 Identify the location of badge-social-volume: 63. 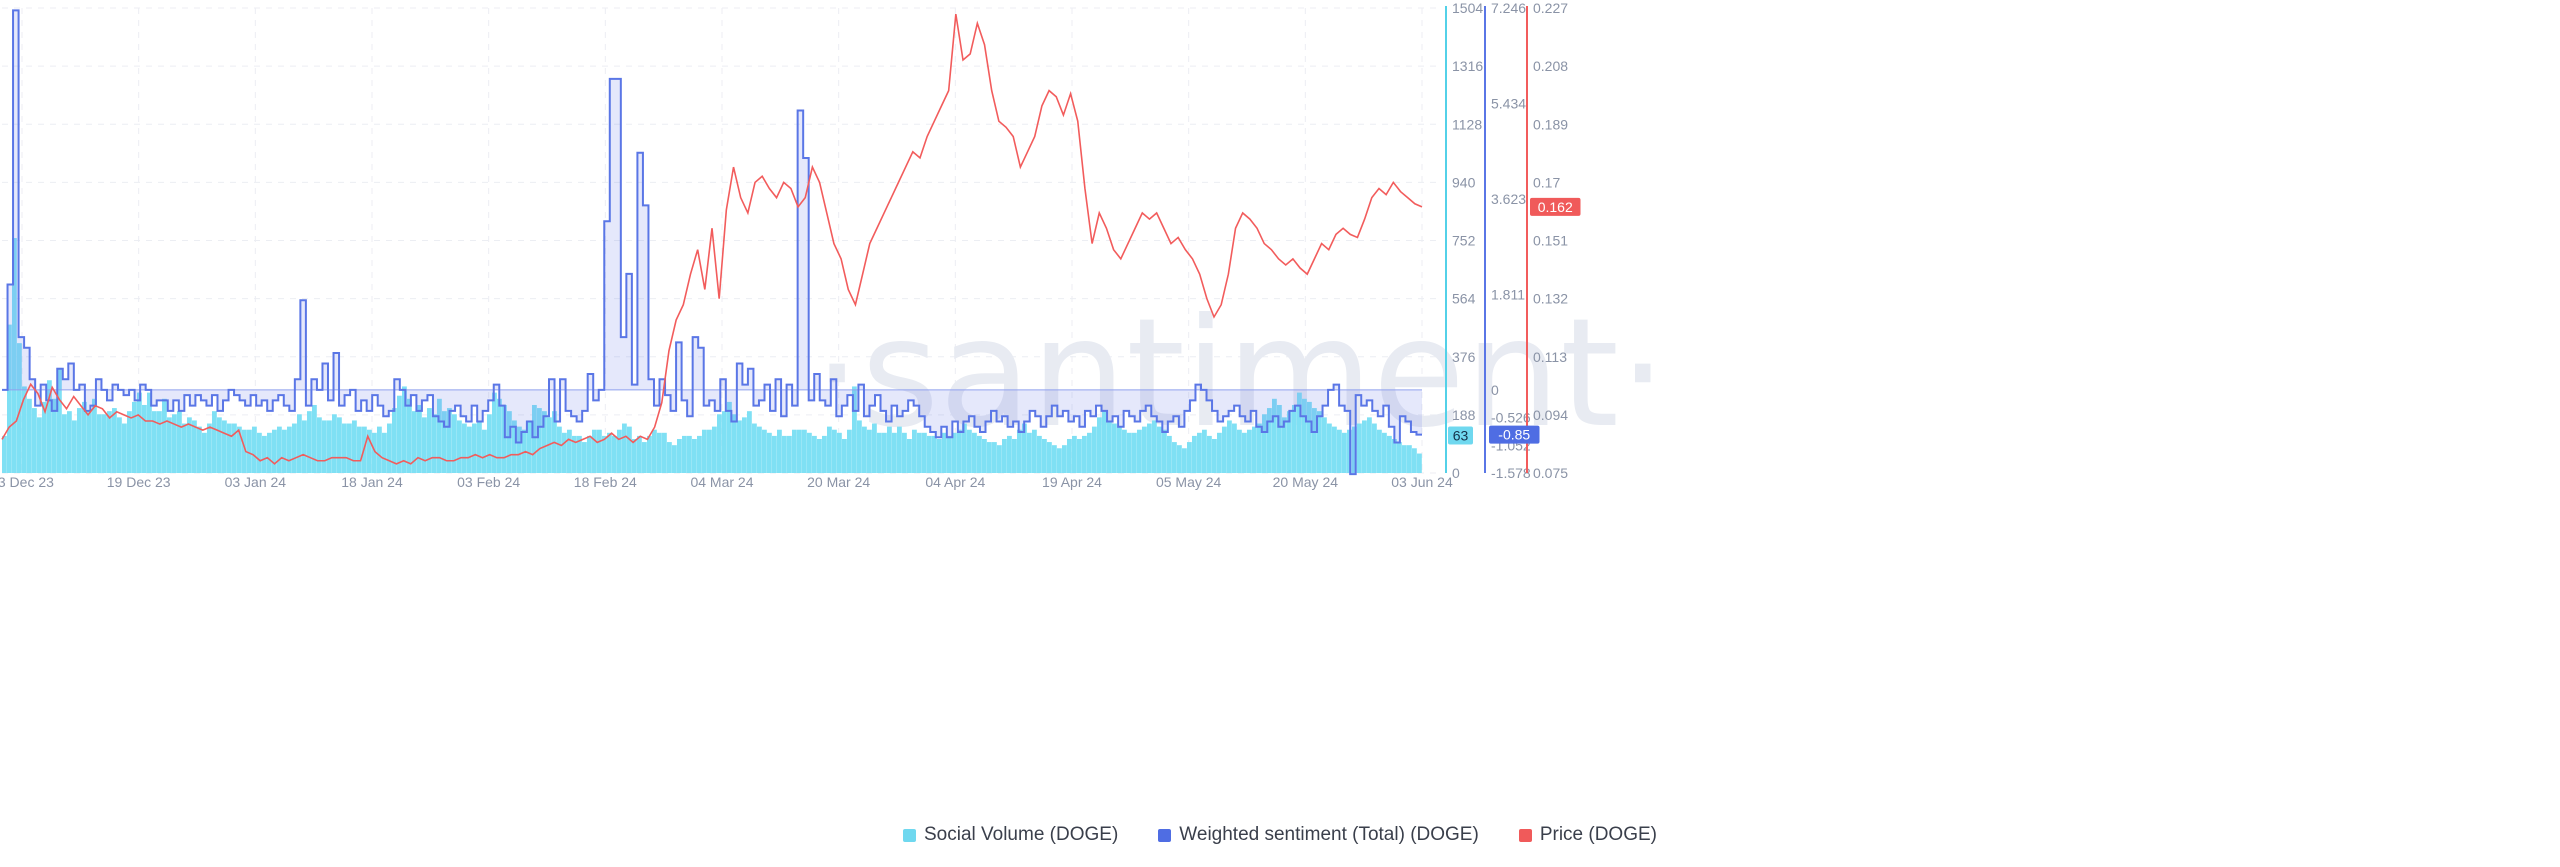
(1460, 435).